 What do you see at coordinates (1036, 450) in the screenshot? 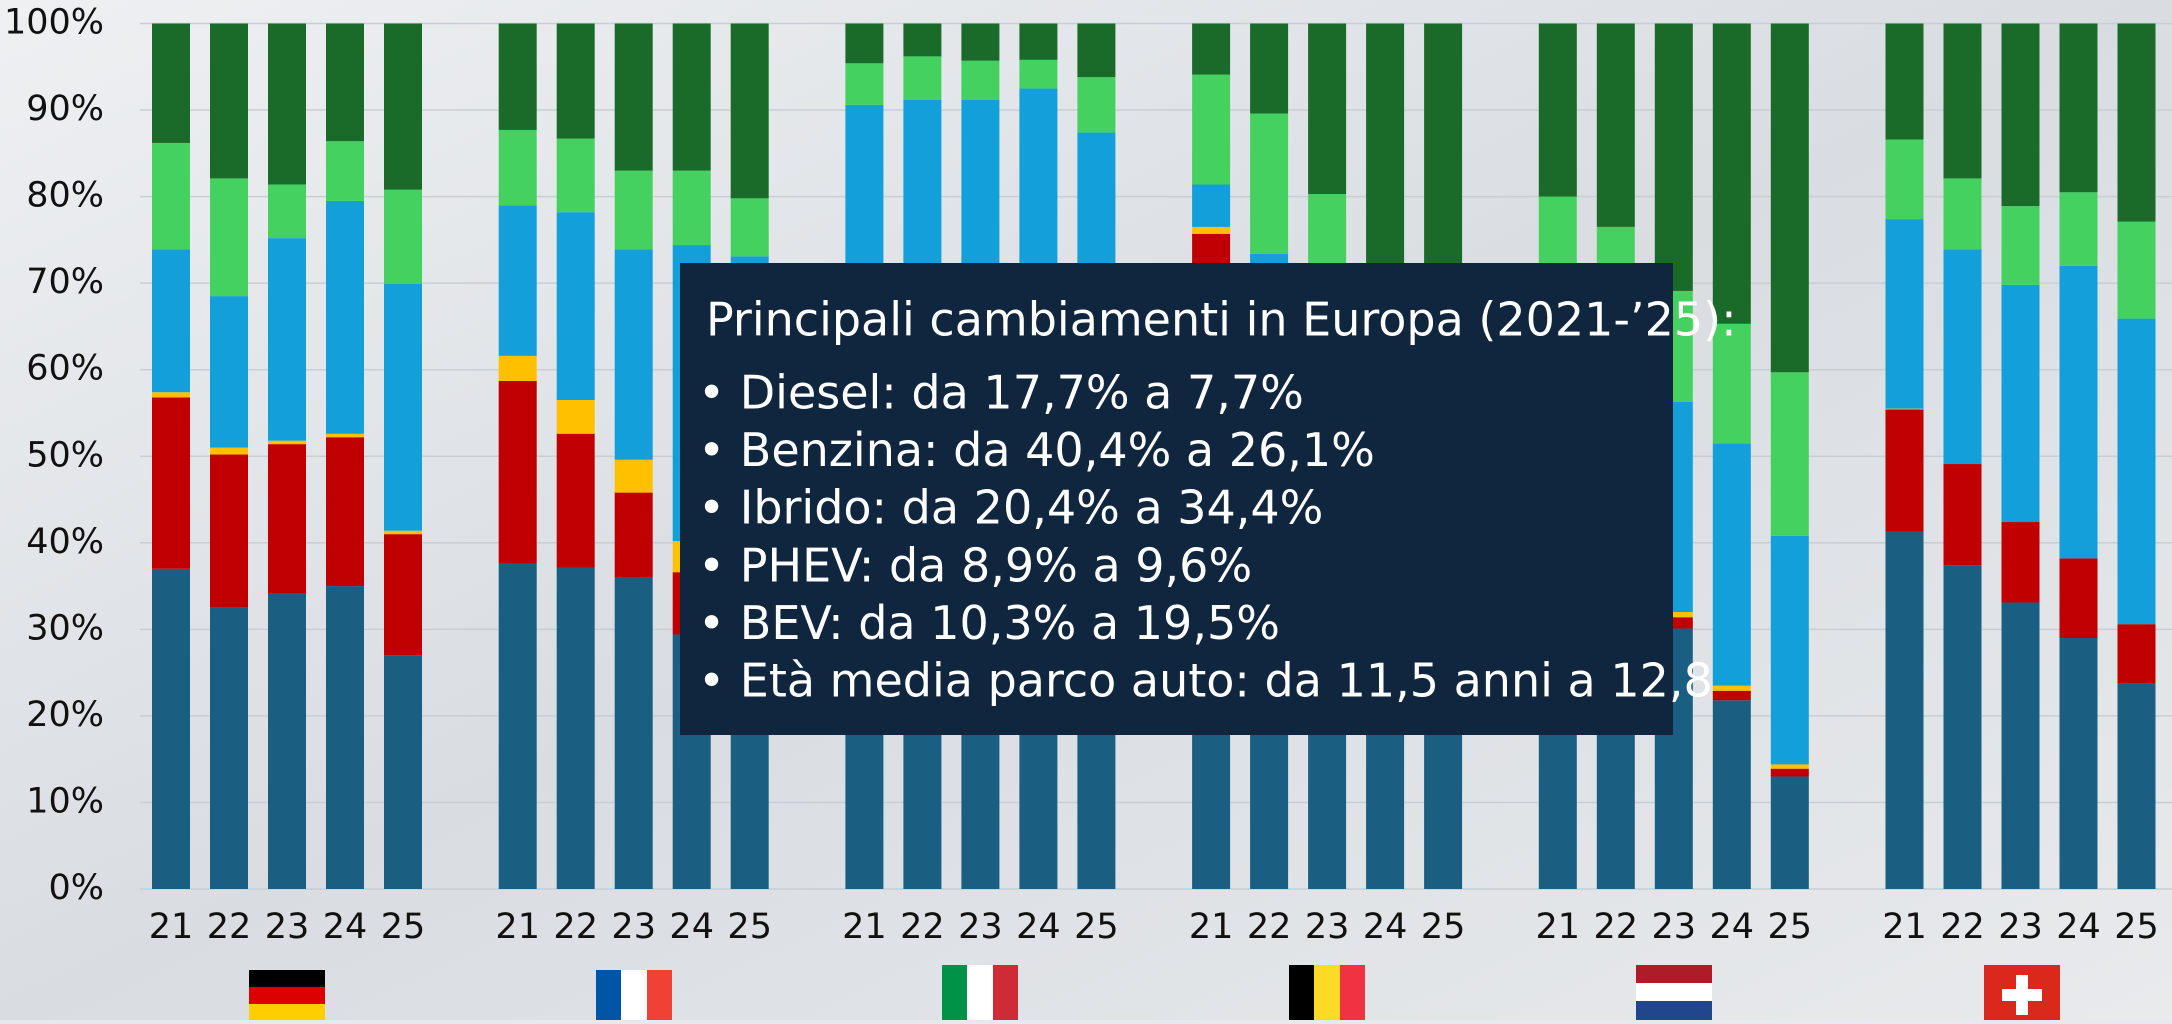
I see `annotation-item: • Benzina: da 40,4% a 26,1%` at bounding box center [1036, 450].